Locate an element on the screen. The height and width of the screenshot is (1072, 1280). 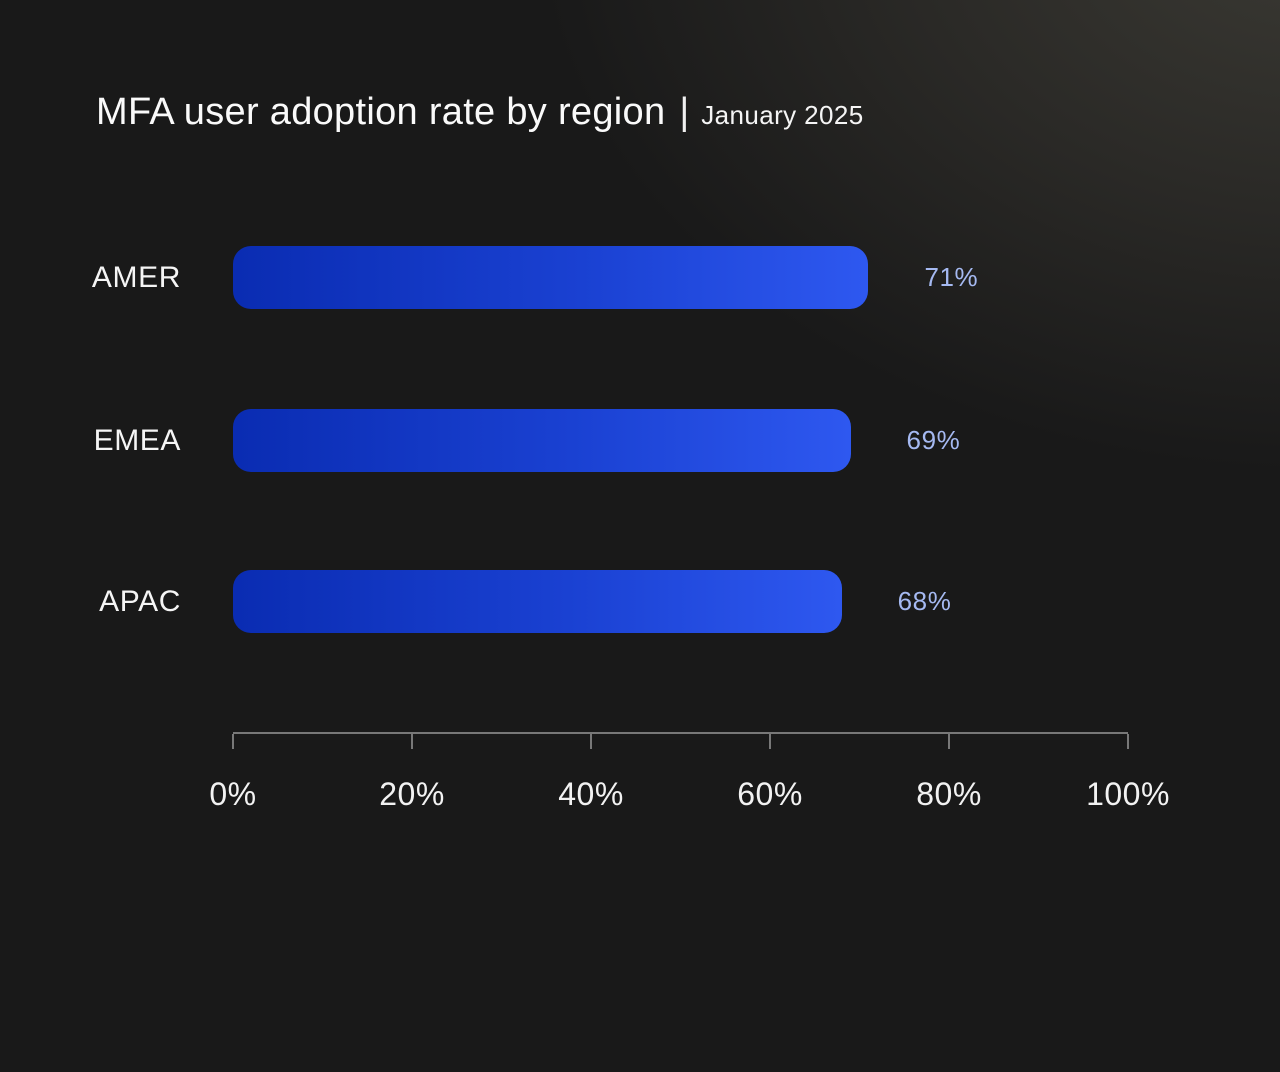
category-label-amer: AMER is located at coordinates (136, 277).